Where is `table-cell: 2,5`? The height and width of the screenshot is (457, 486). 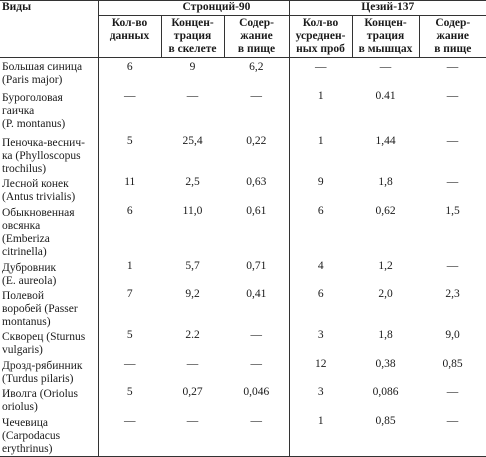 table-cell: 2,5 is located at coordinates (192, 181).